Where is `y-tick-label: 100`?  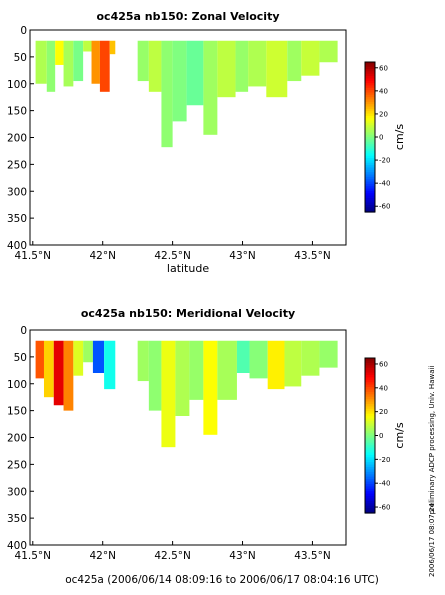 y-tick-label: 100 is located at coordinates (17, 85).